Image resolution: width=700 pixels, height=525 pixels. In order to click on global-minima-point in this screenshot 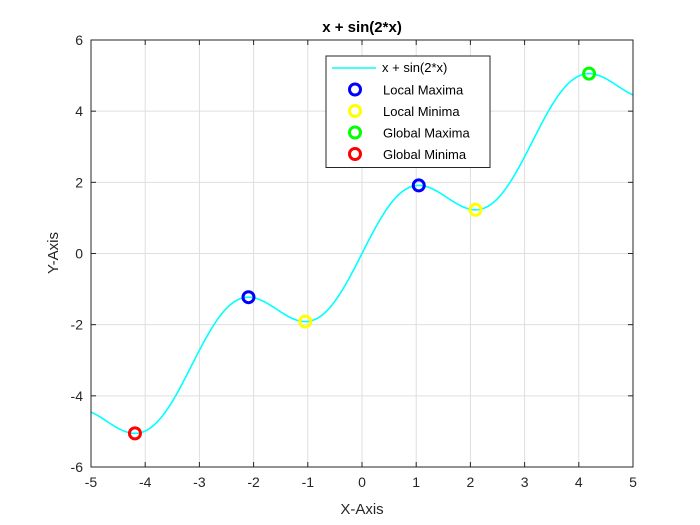, I will do `click(134, 433)`.